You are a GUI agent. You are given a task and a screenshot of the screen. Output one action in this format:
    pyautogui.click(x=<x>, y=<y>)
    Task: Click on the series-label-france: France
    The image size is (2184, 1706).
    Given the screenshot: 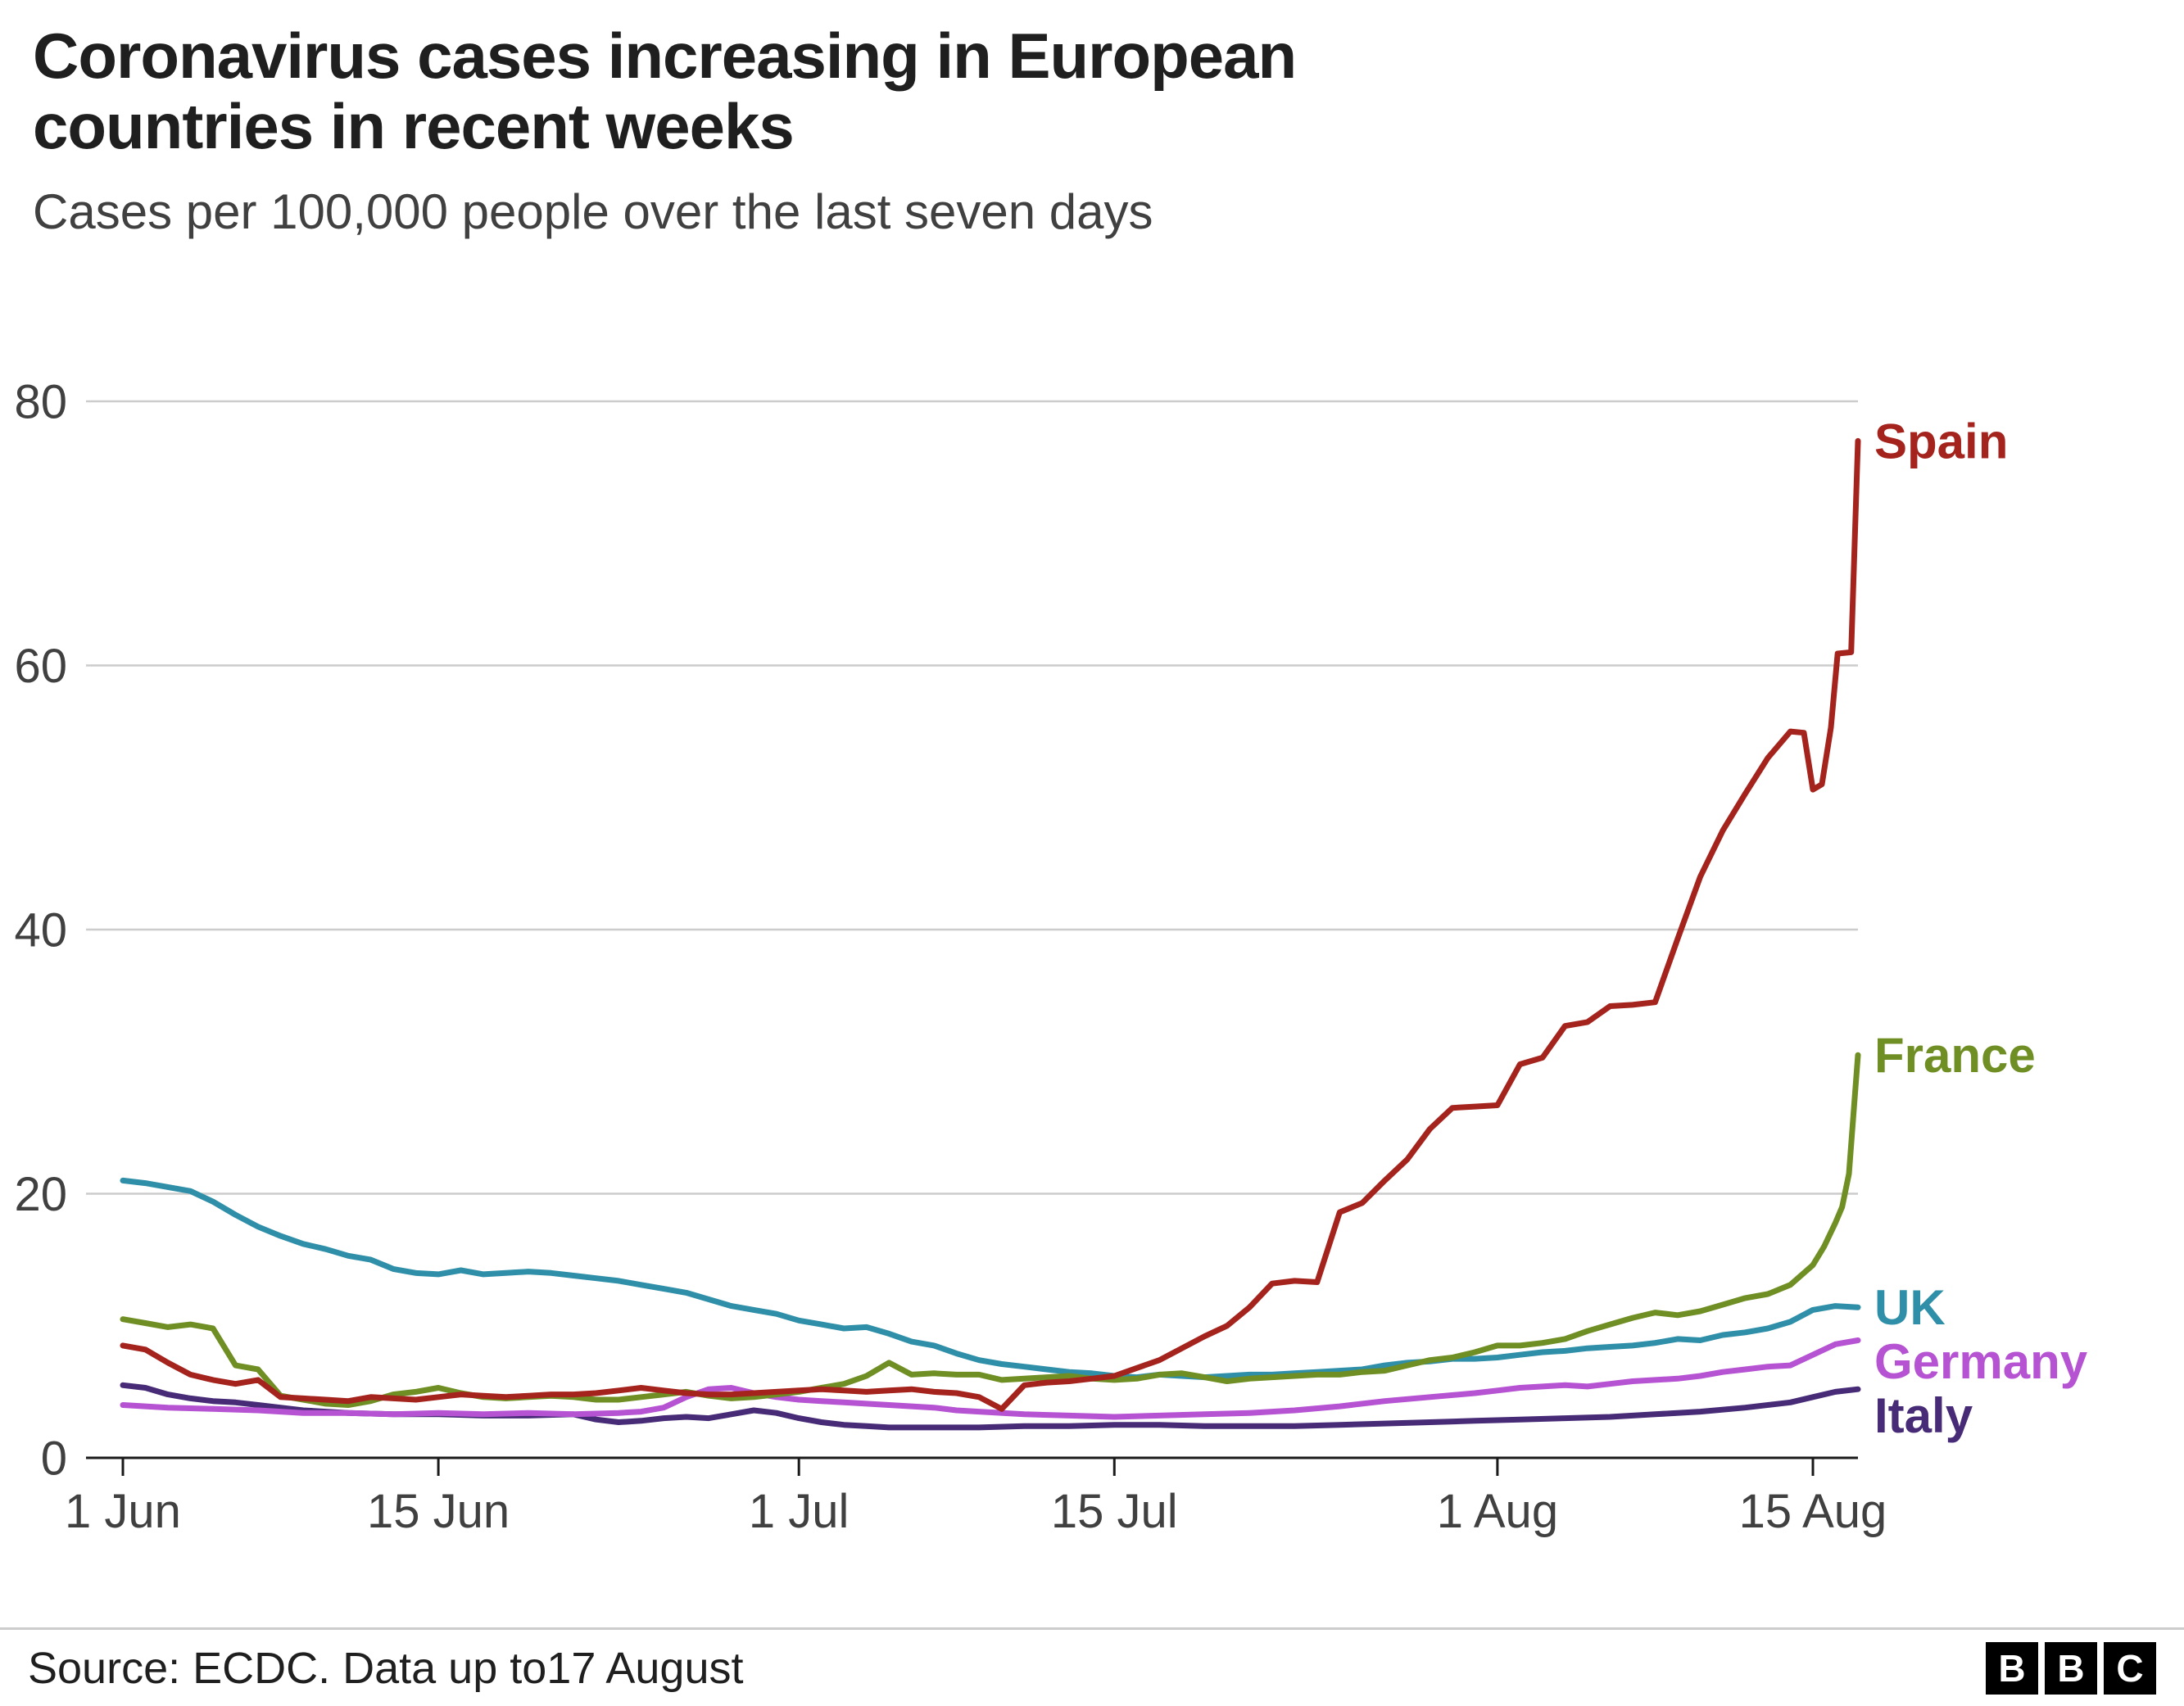 What is the action you would take?
    pyautogui.click(x=1955, y=1055)
    